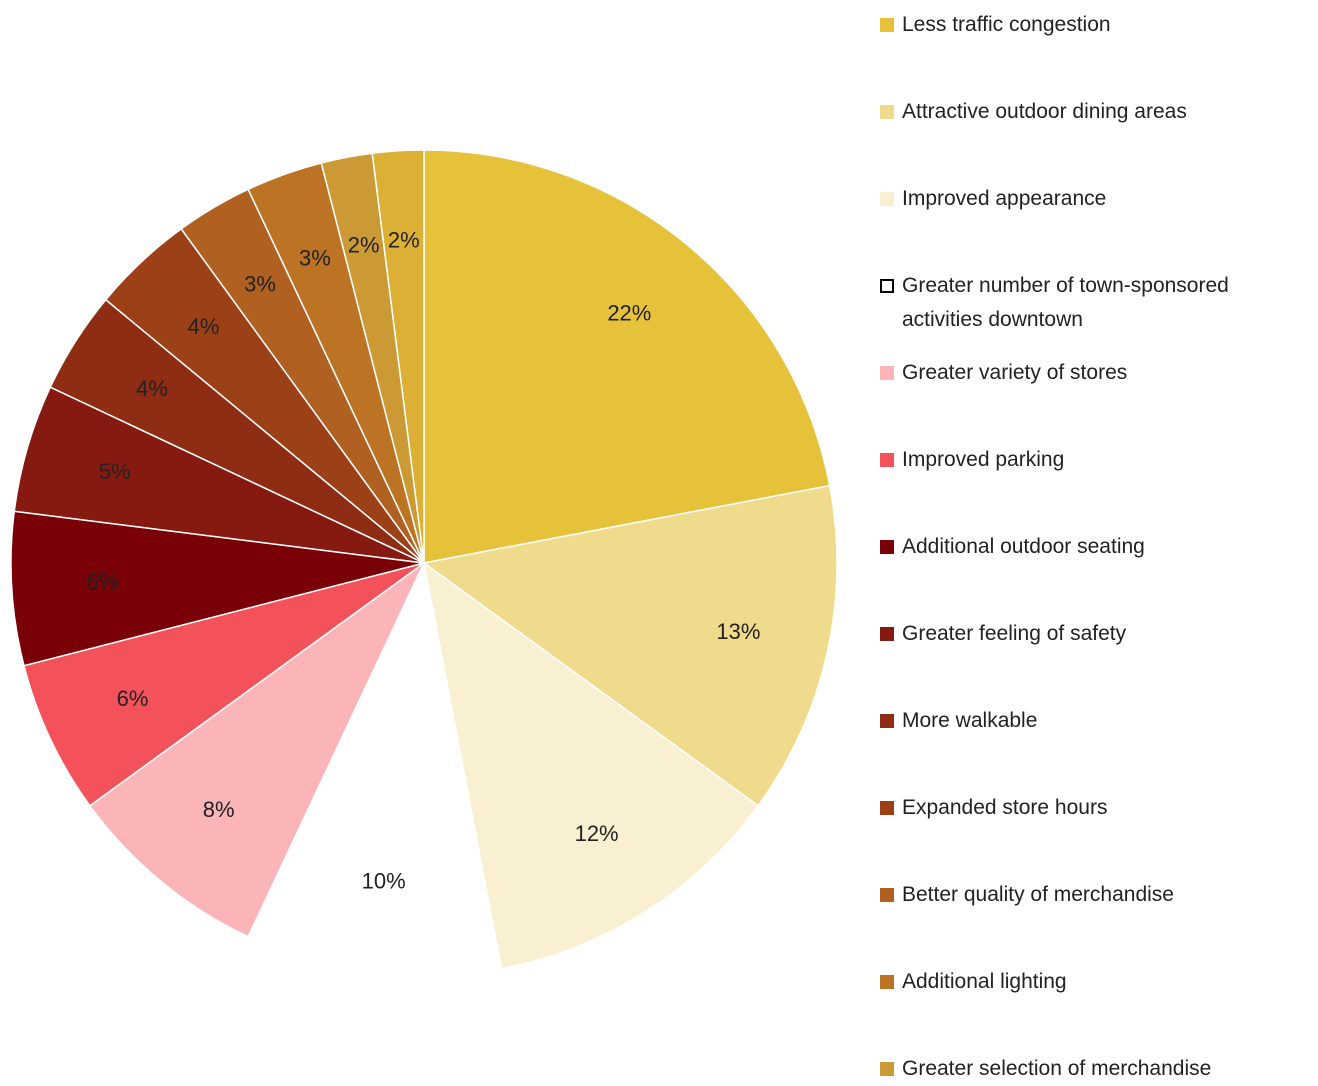  Describe the element at coordinates (219, 809) in the screenshot. I see `data-label: 8%` at that location.